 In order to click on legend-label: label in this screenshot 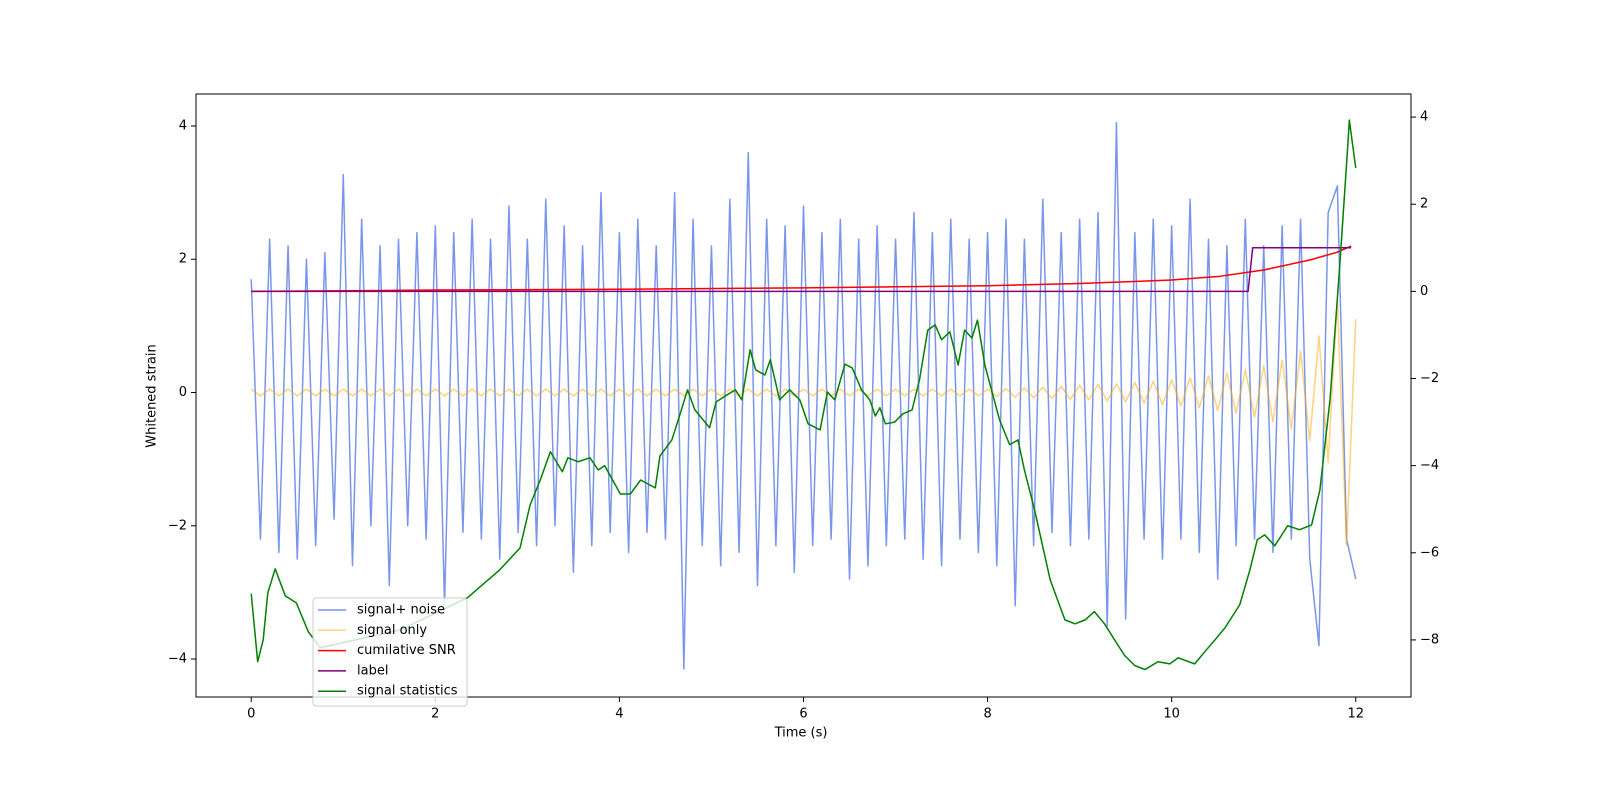, I will do `click(372, 670)`.